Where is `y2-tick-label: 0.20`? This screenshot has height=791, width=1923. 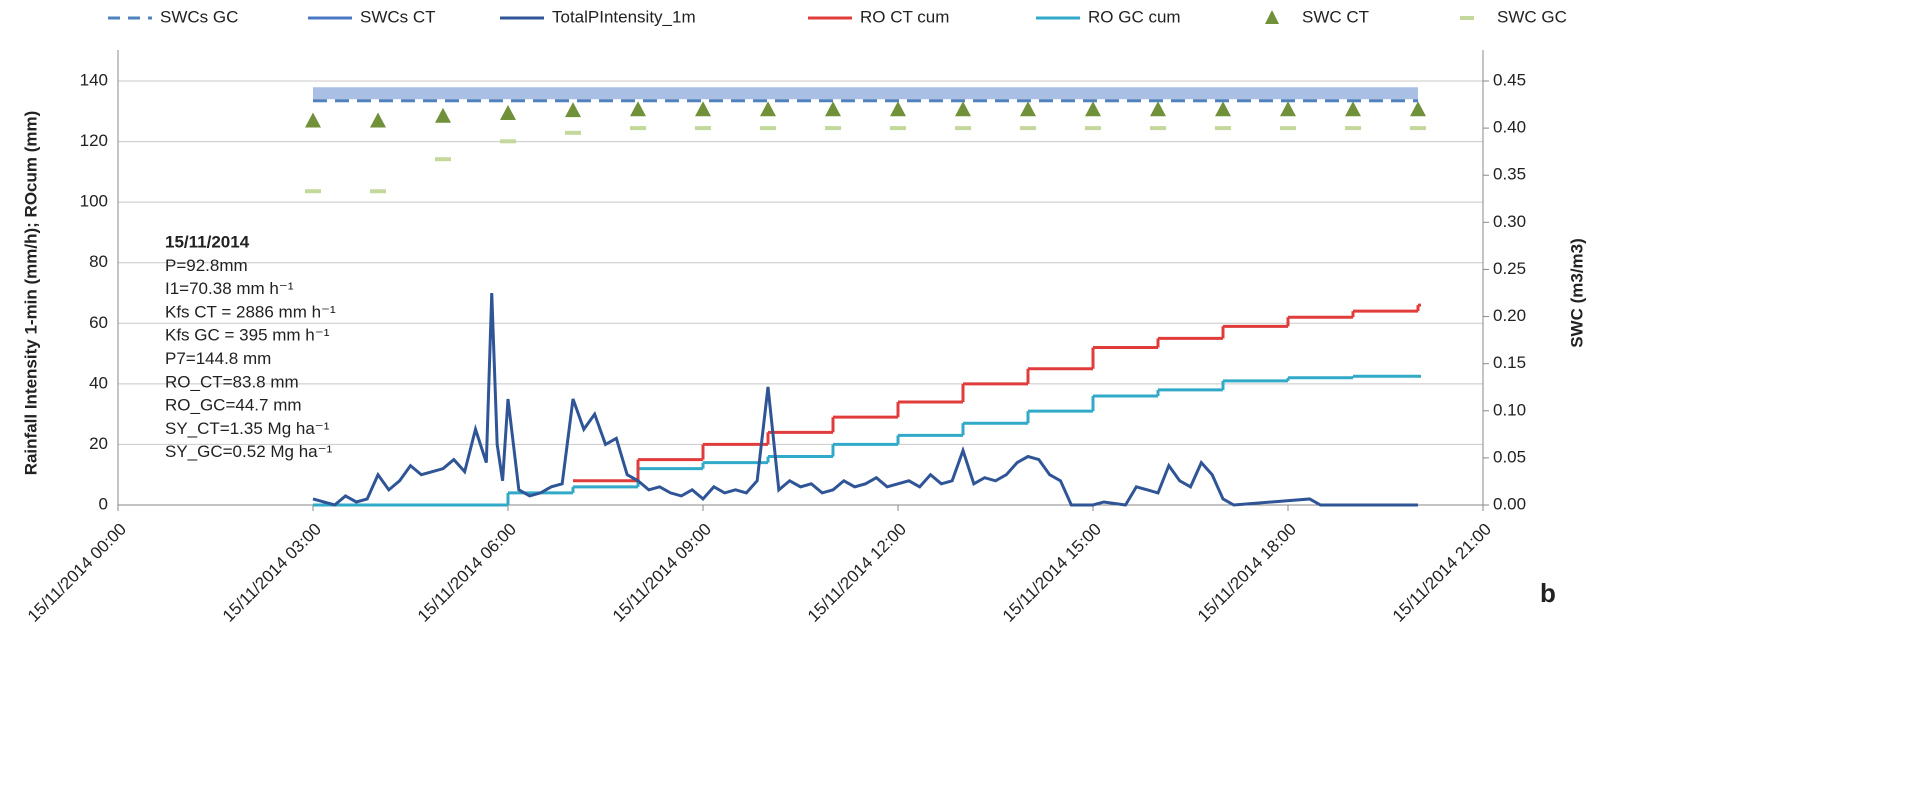 y2-tick-label: 0.20 is located at coordinates (1509, 315).